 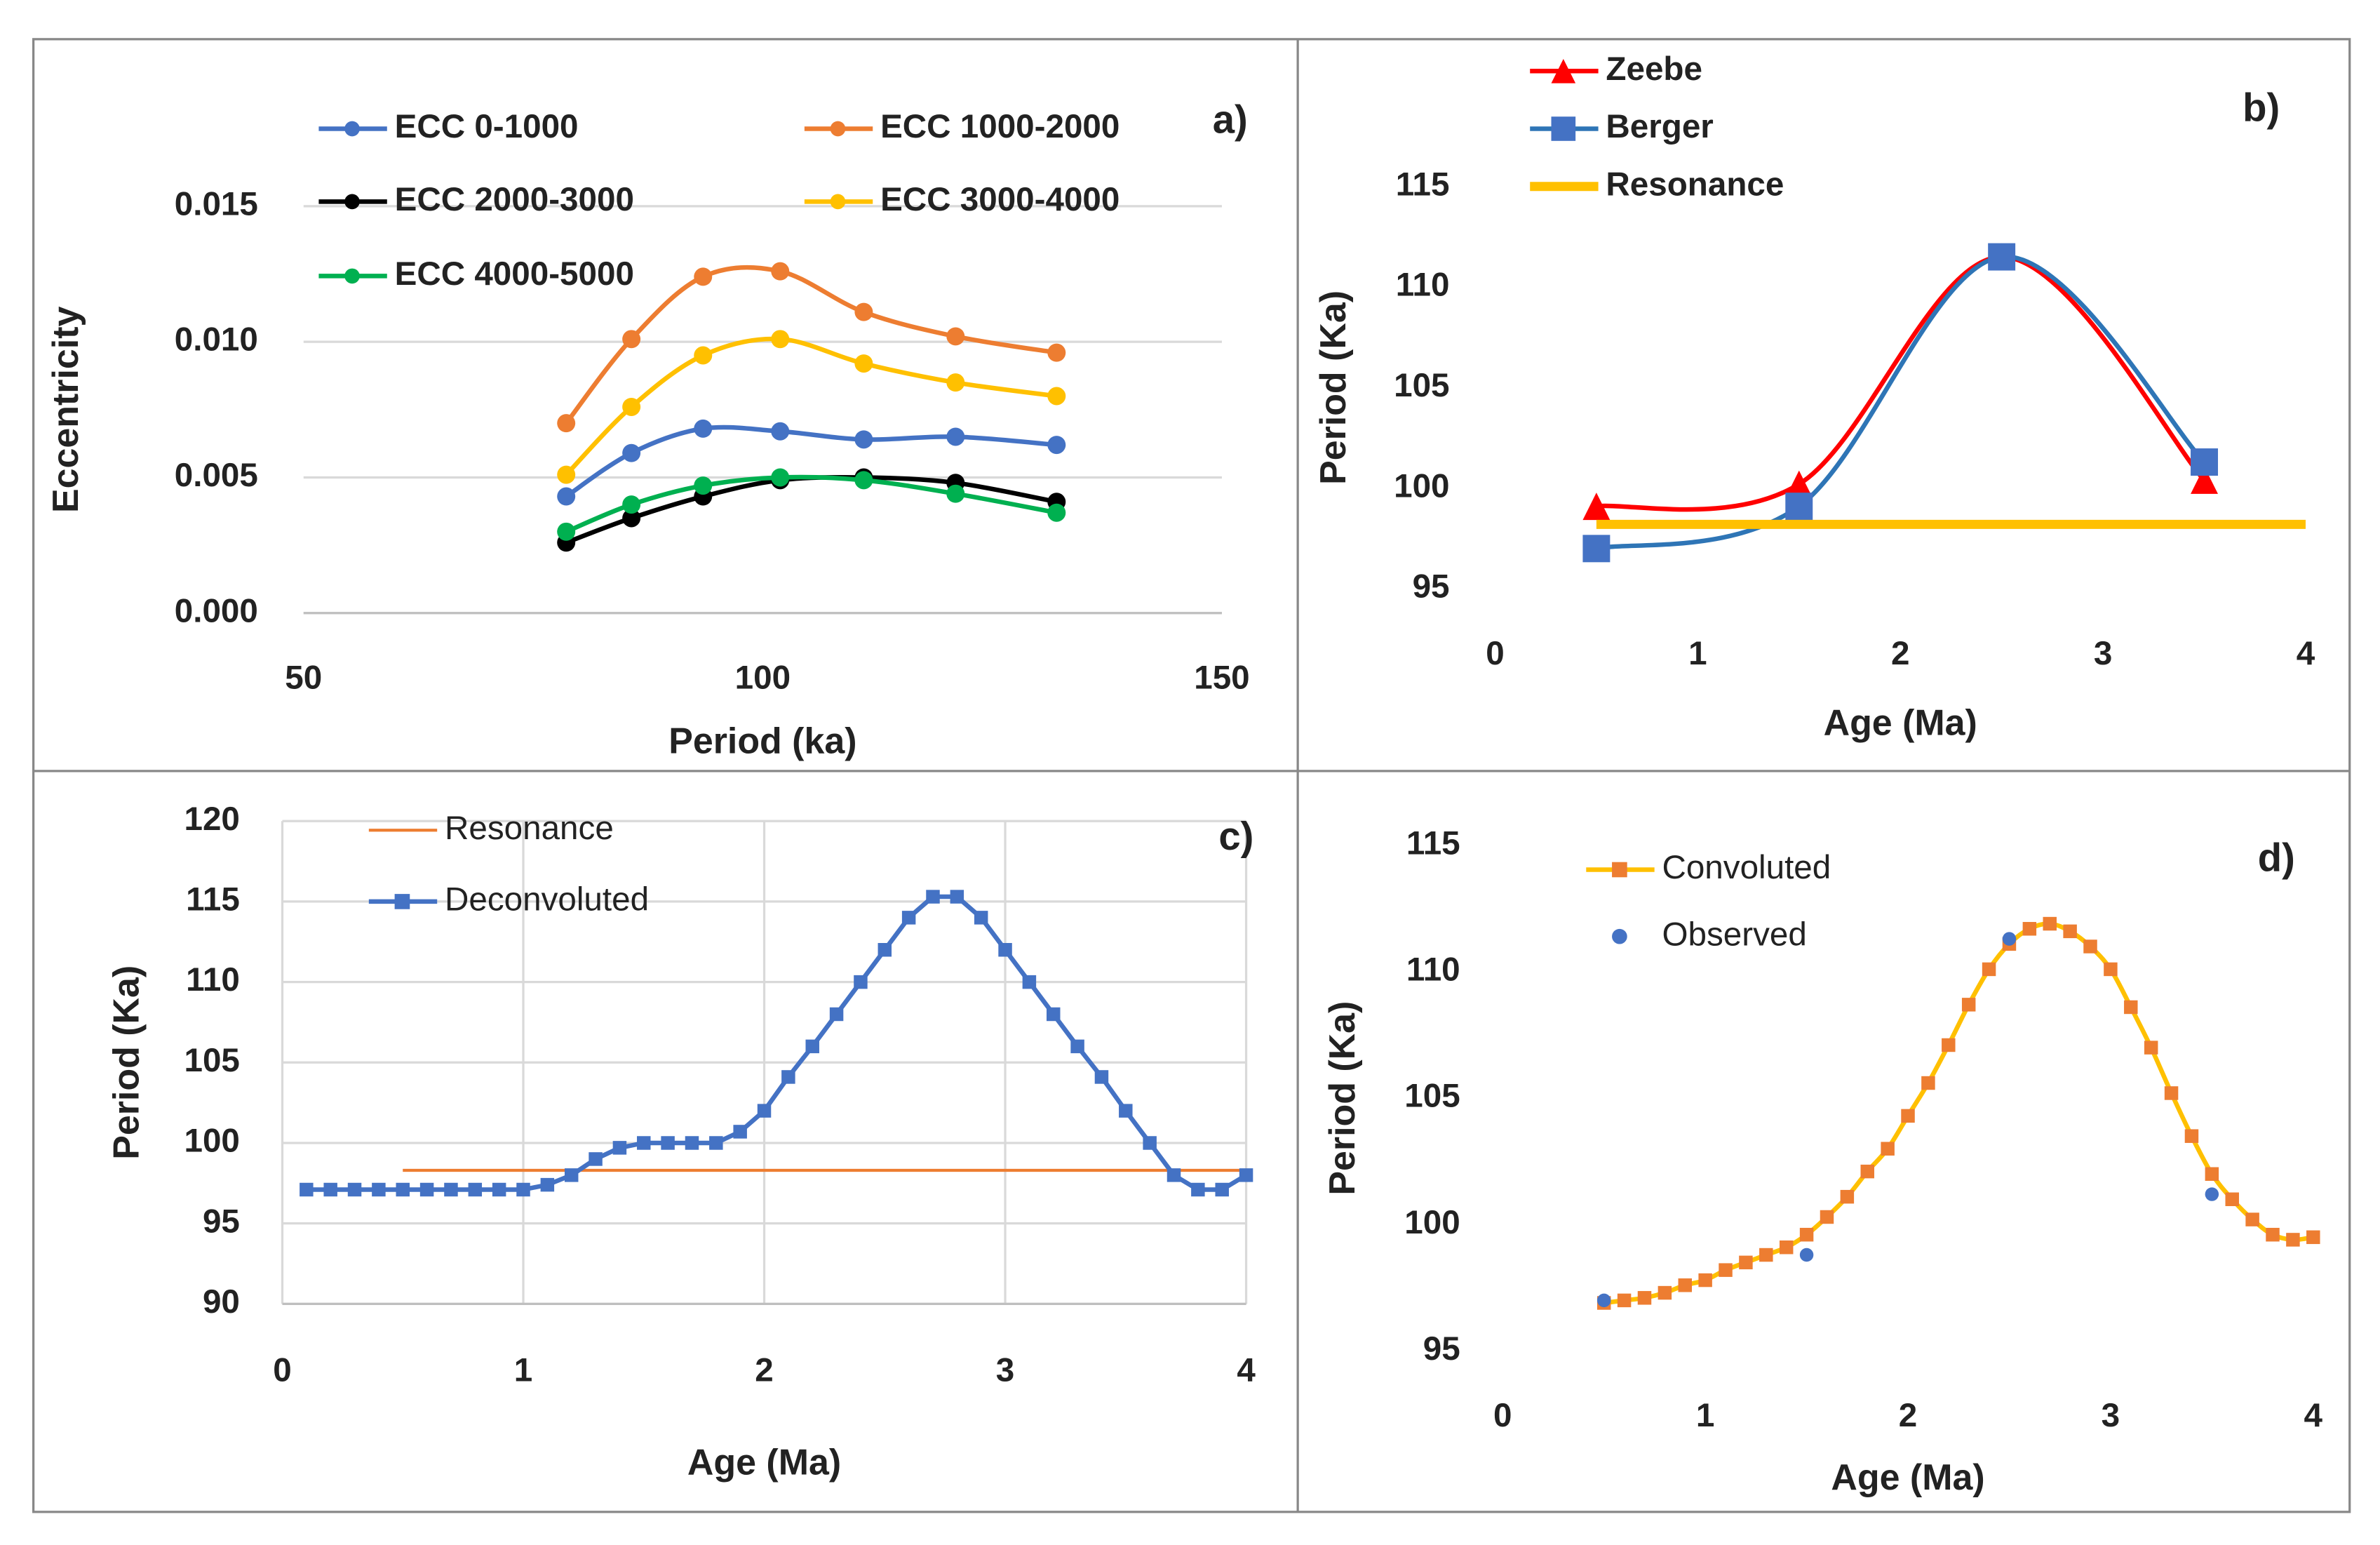 I want to click on y-tick-label: 90, so click(x=221, y=1301).